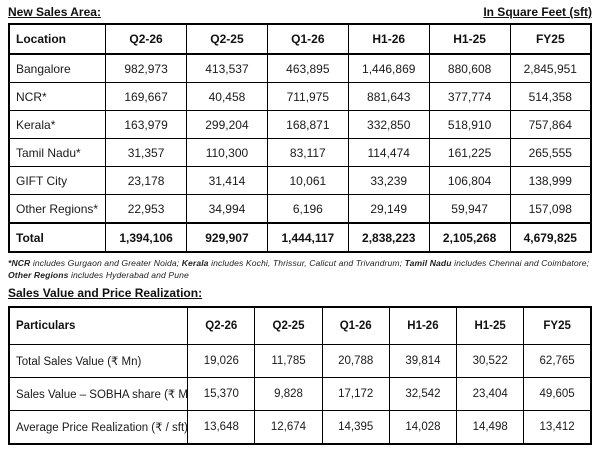 This screenshot has height=449, width=600. Describe the element at coordinates (146, 152) in the screenshot. I see `cell-value: 31,357` at that location.